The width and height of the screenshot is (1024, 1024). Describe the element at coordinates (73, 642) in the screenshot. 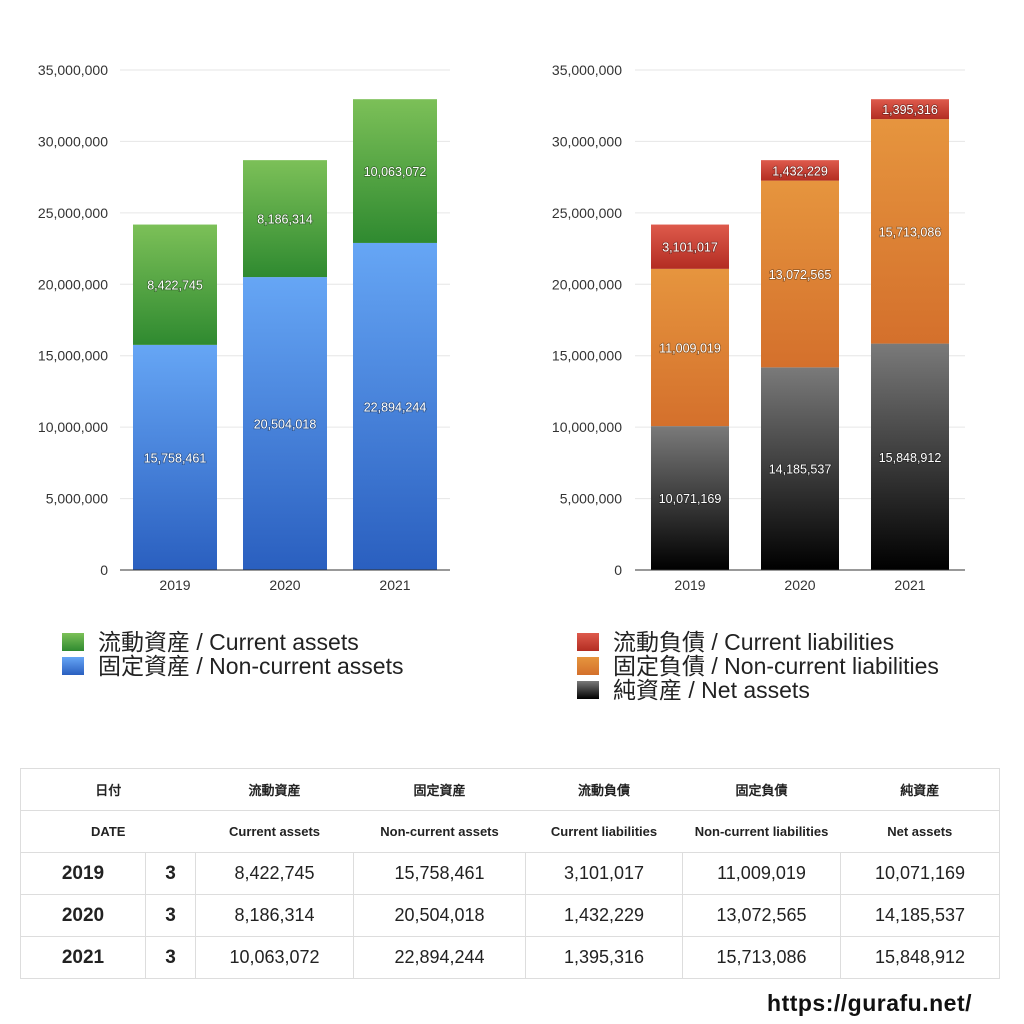

I see `legend-swatch-green` at that location.